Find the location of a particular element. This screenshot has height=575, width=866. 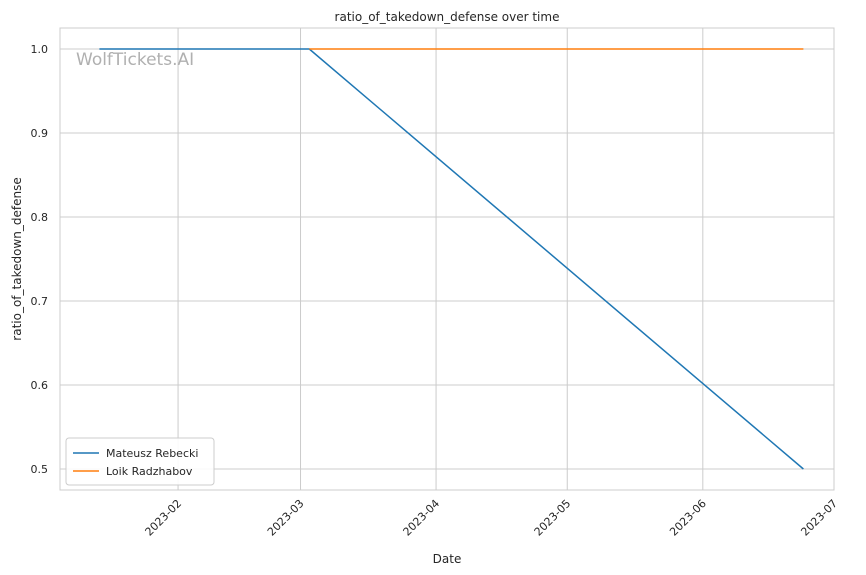

y-tick-label: 0.9 is located at coordinates (40, 133).